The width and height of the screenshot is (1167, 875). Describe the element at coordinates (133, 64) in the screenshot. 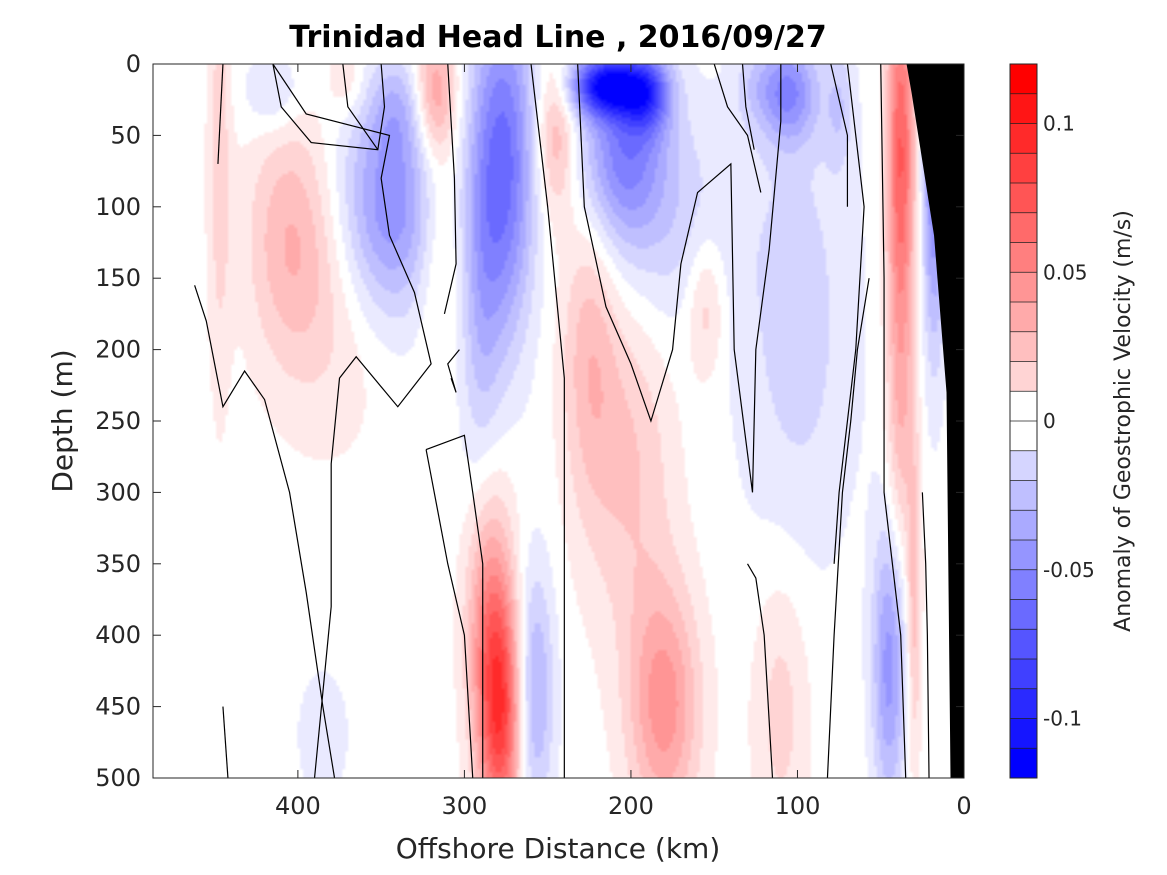

I see `y-tick-label: 0` at that location.